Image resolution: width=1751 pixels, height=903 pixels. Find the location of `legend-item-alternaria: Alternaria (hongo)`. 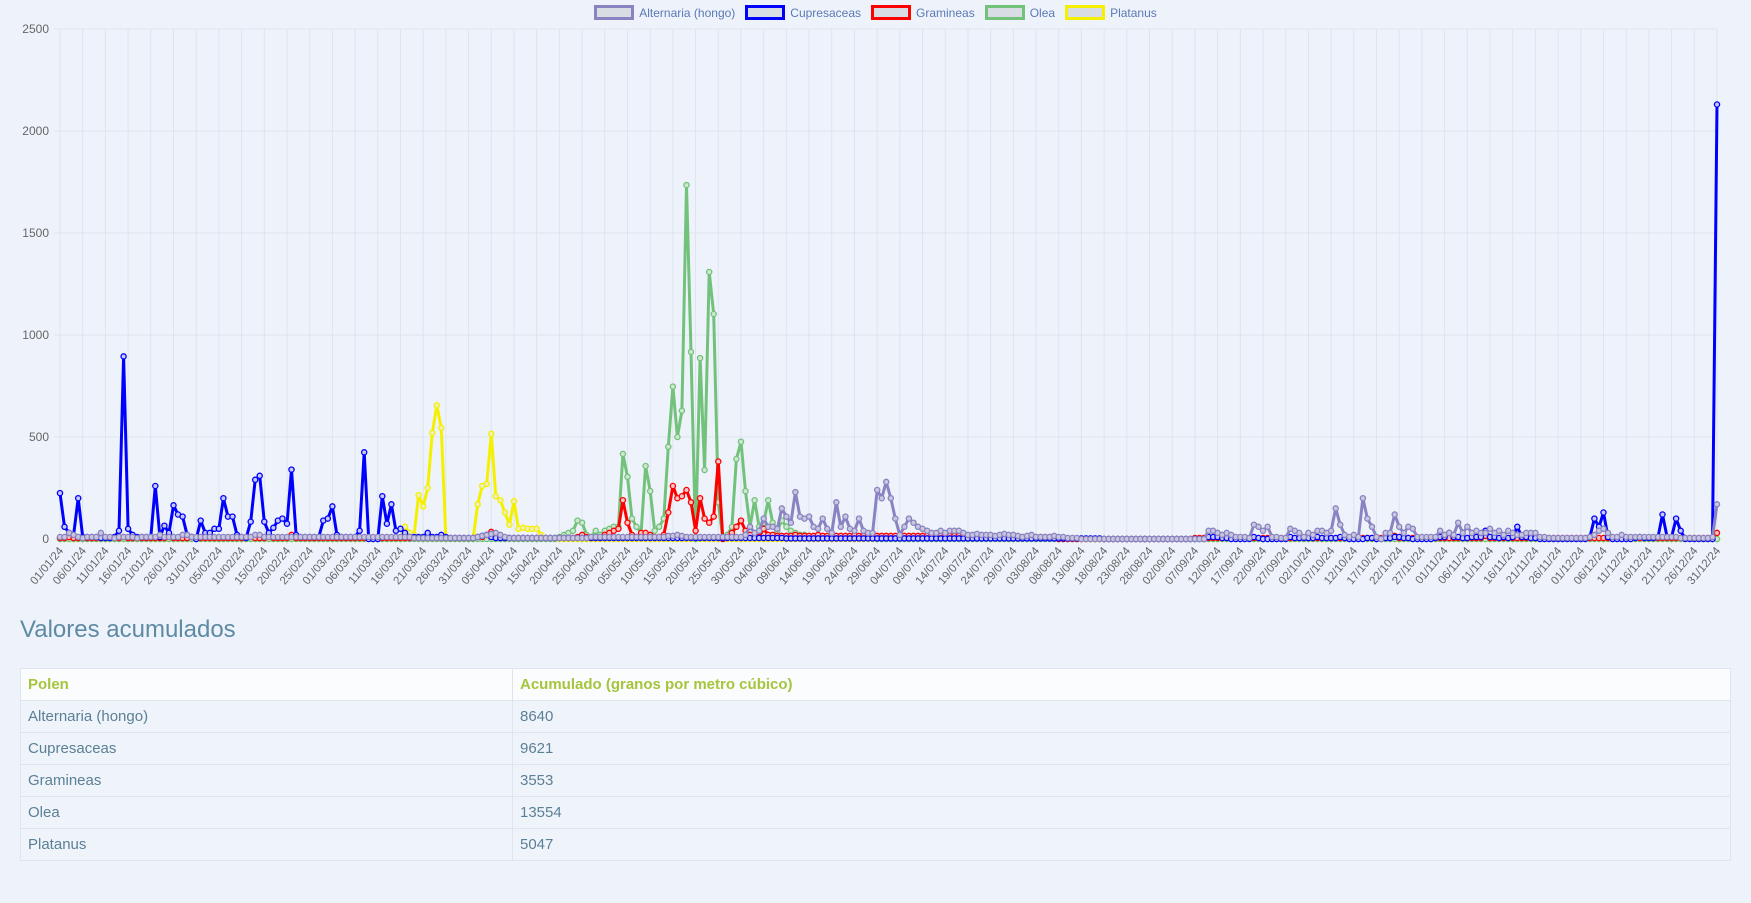

legend-item-alternaria: Alternaria (hongo) is located at coordinates (664, 12).